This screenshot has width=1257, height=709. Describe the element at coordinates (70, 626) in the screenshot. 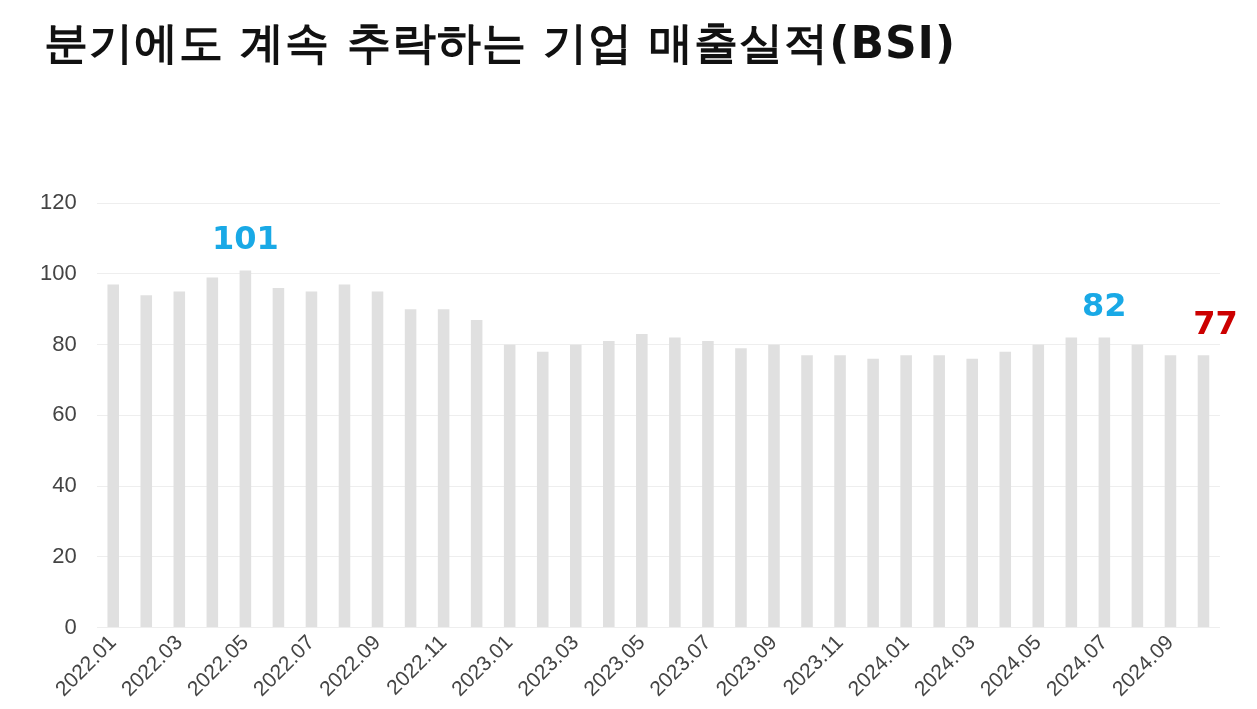

I see `y-tick-label: 0` at that location.